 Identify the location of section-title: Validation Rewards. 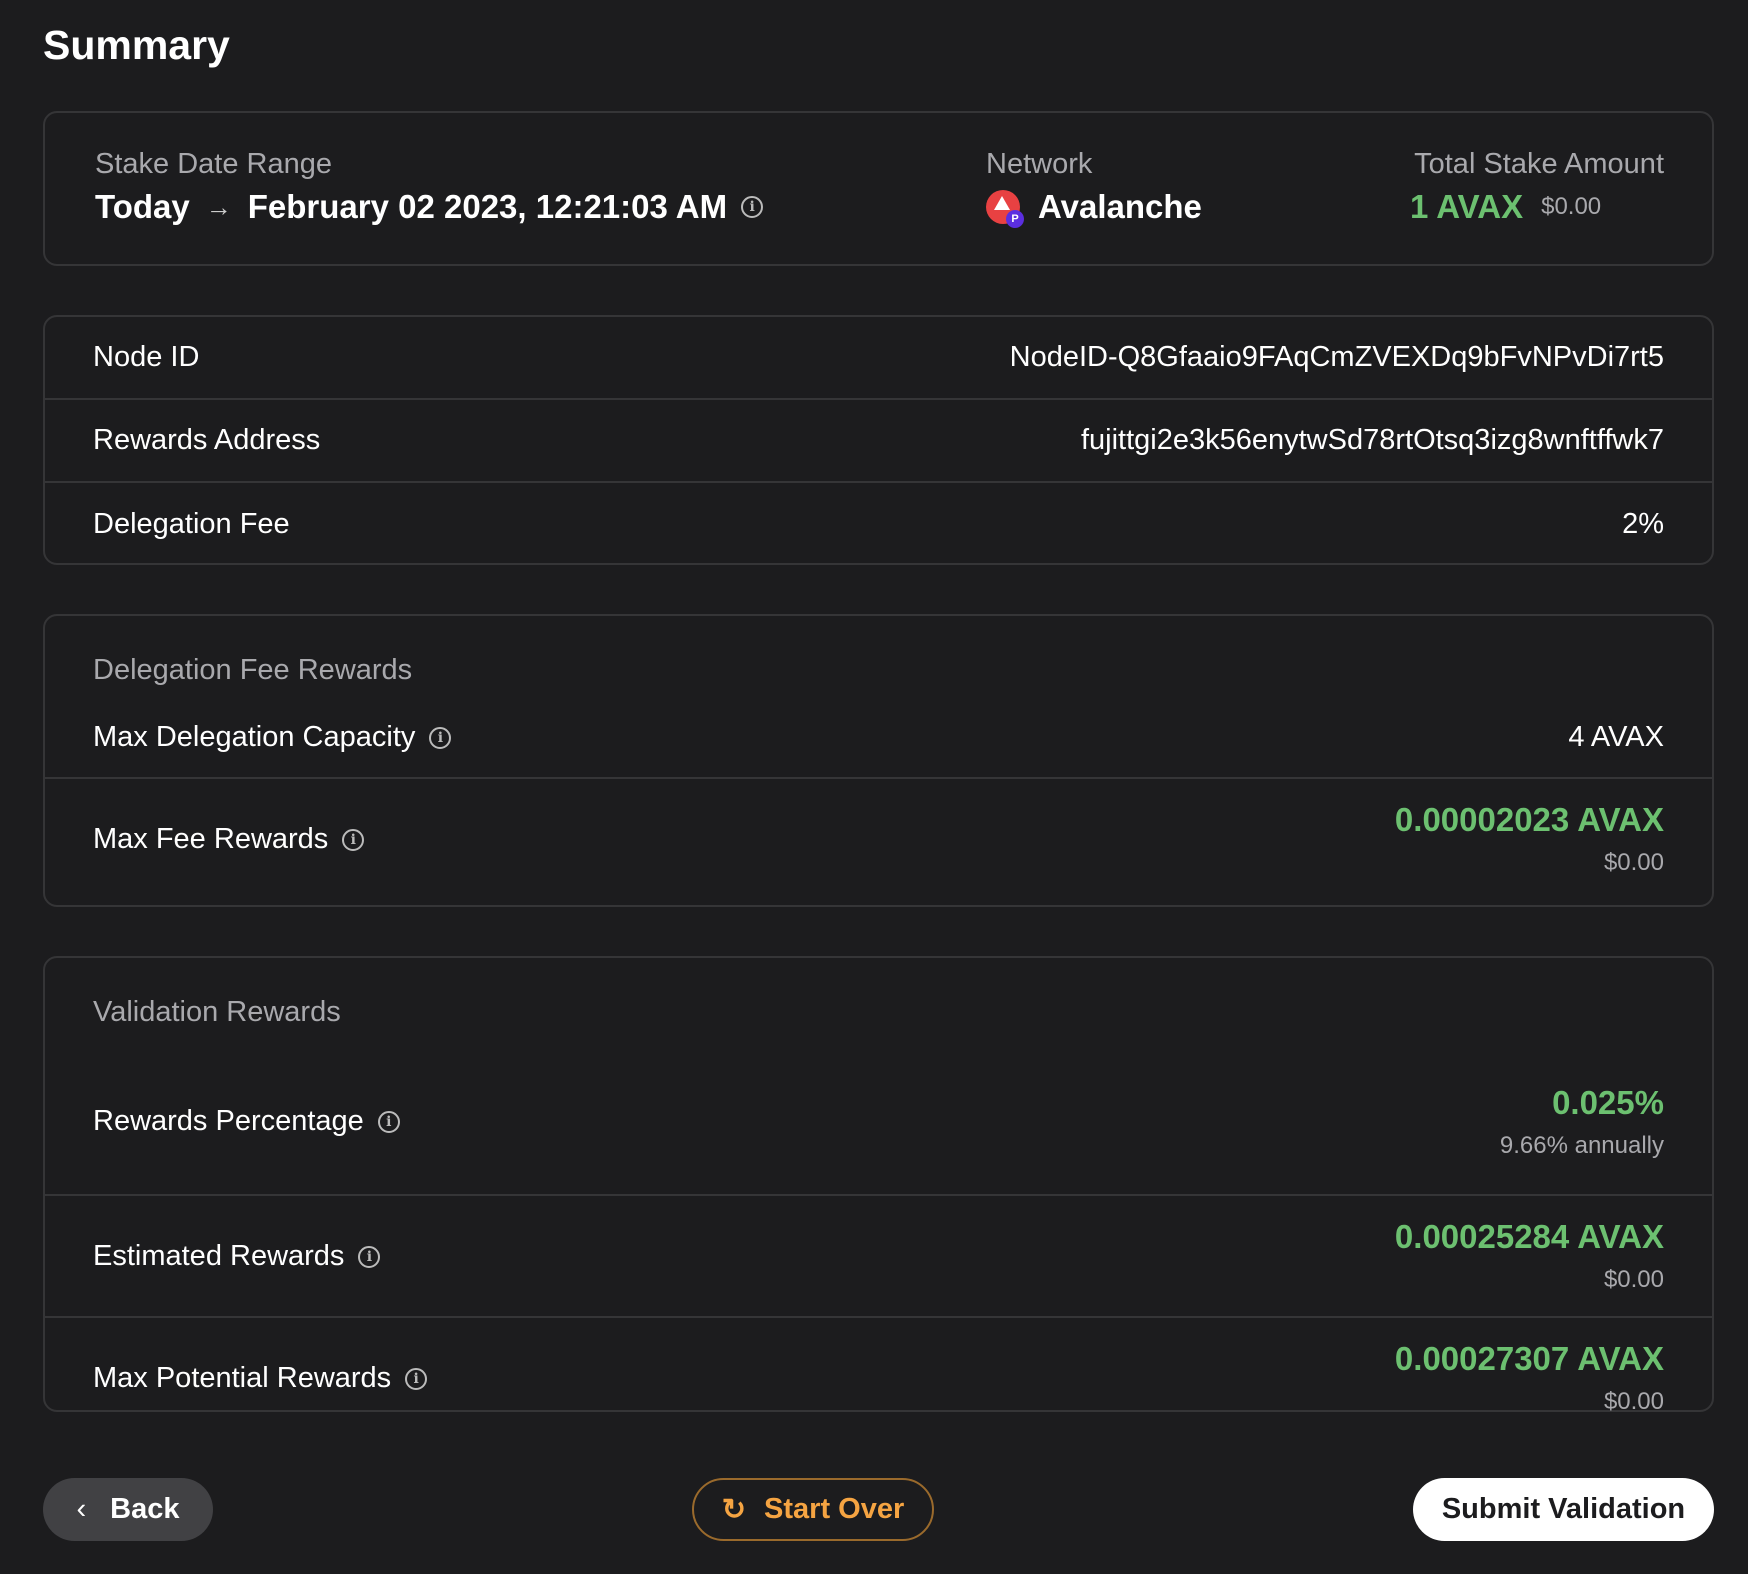
(217, 1012).